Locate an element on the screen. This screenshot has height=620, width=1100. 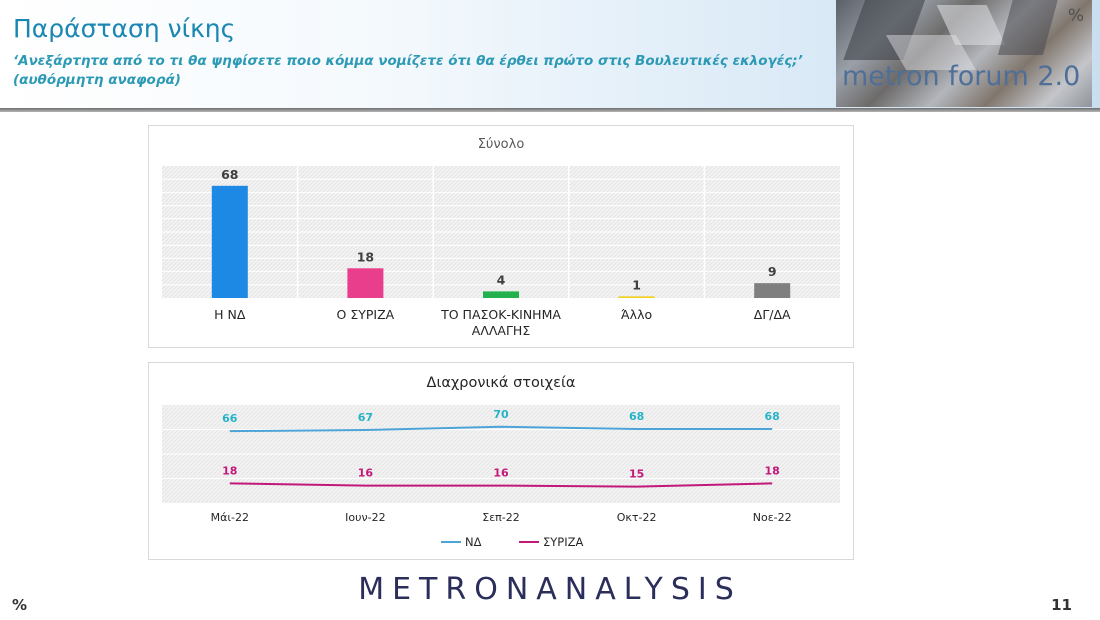
point-value-label: 70 is located at coordinates (501, 414).